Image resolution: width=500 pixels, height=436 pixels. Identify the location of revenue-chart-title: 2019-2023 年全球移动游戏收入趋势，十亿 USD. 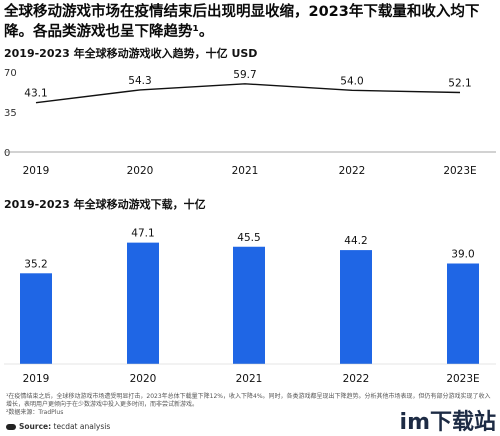
(130, 53).